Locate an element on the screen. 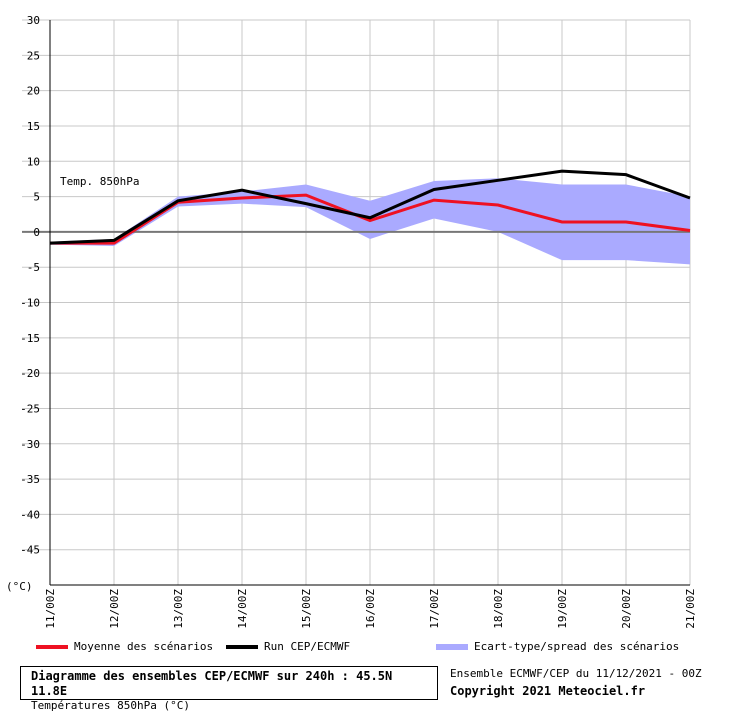 Image resolution: width=740 pixels, height=713 pixels. legend-item-run: Run CEP/ECMWF is located at coordinates (288, 646).